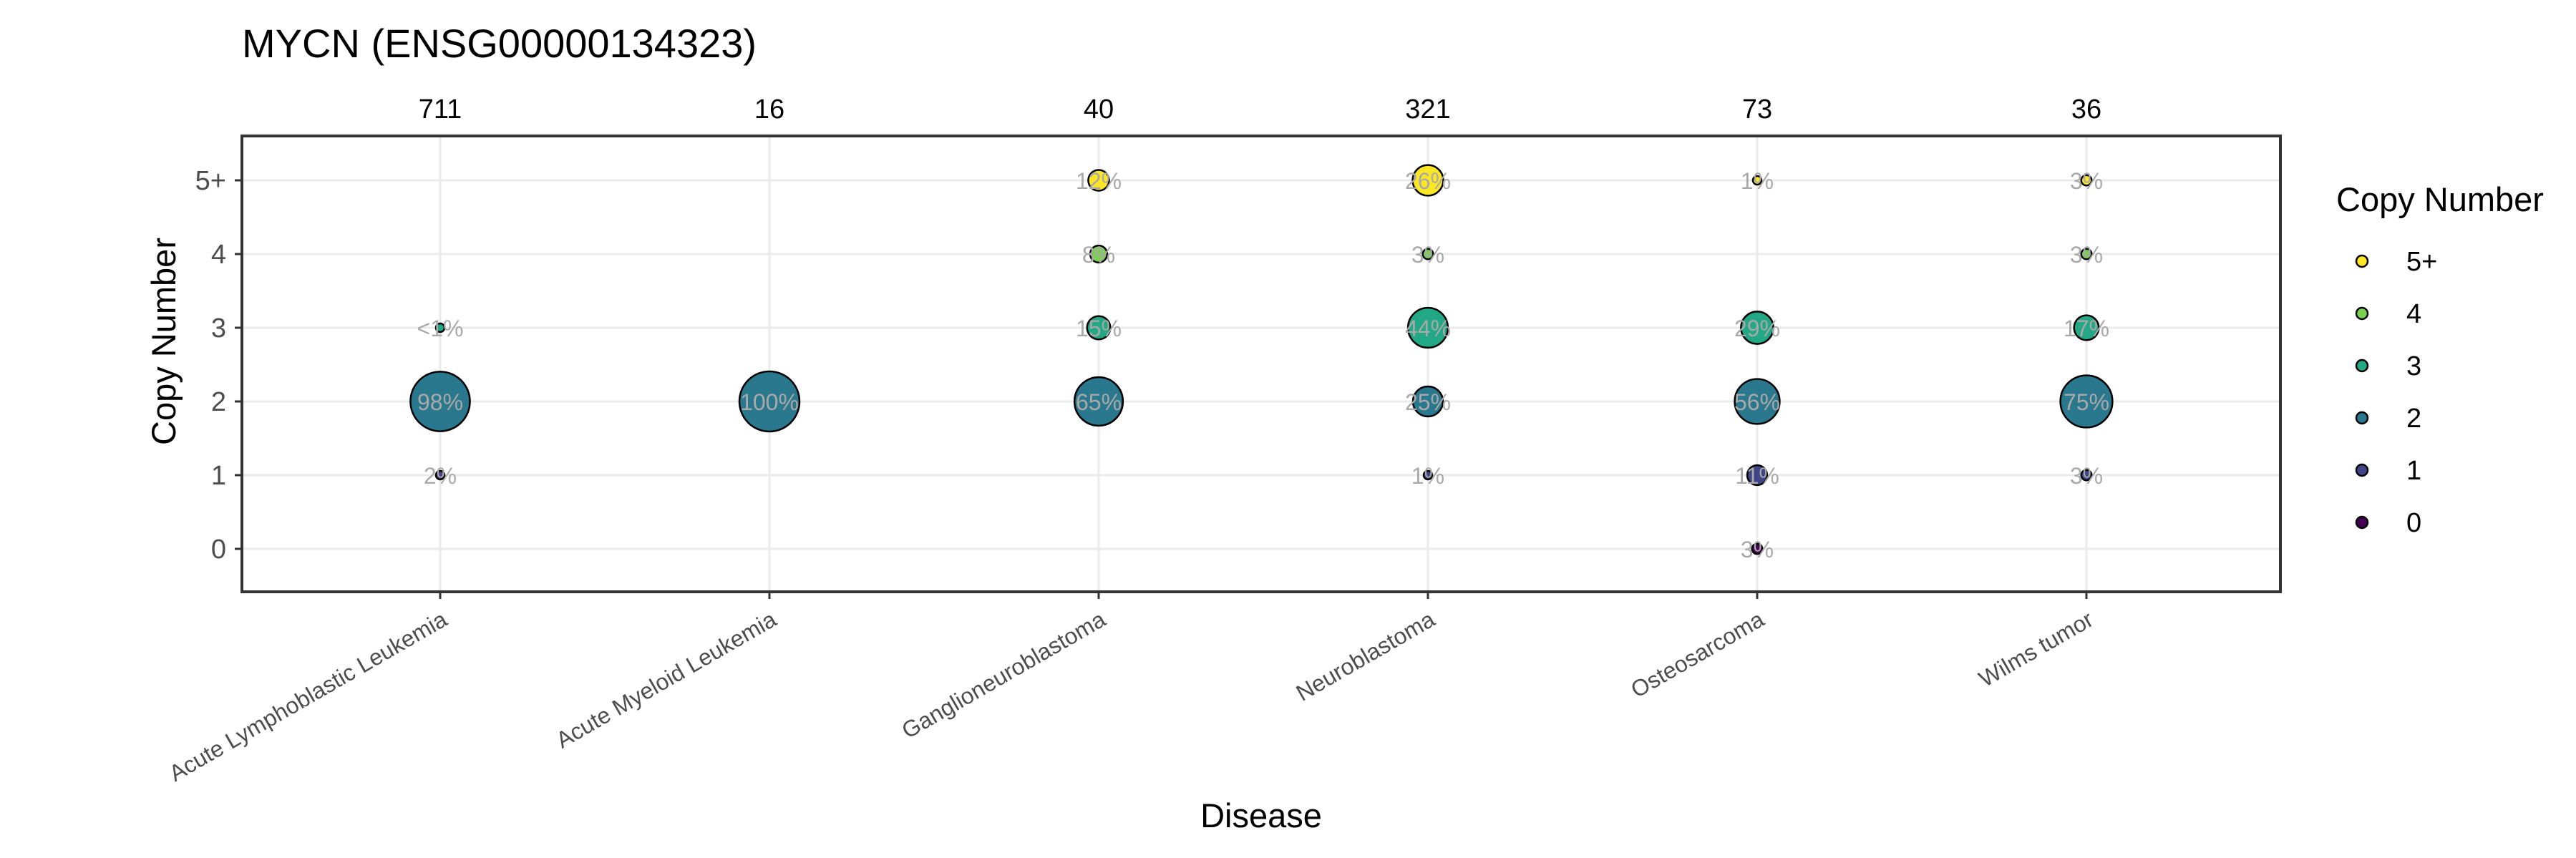 The image size is (2576, 858). What do you see at coordinates (1757, 110) in the screenshot?
I see `sample-count-label: 73` at bounding box center [1757, 110].